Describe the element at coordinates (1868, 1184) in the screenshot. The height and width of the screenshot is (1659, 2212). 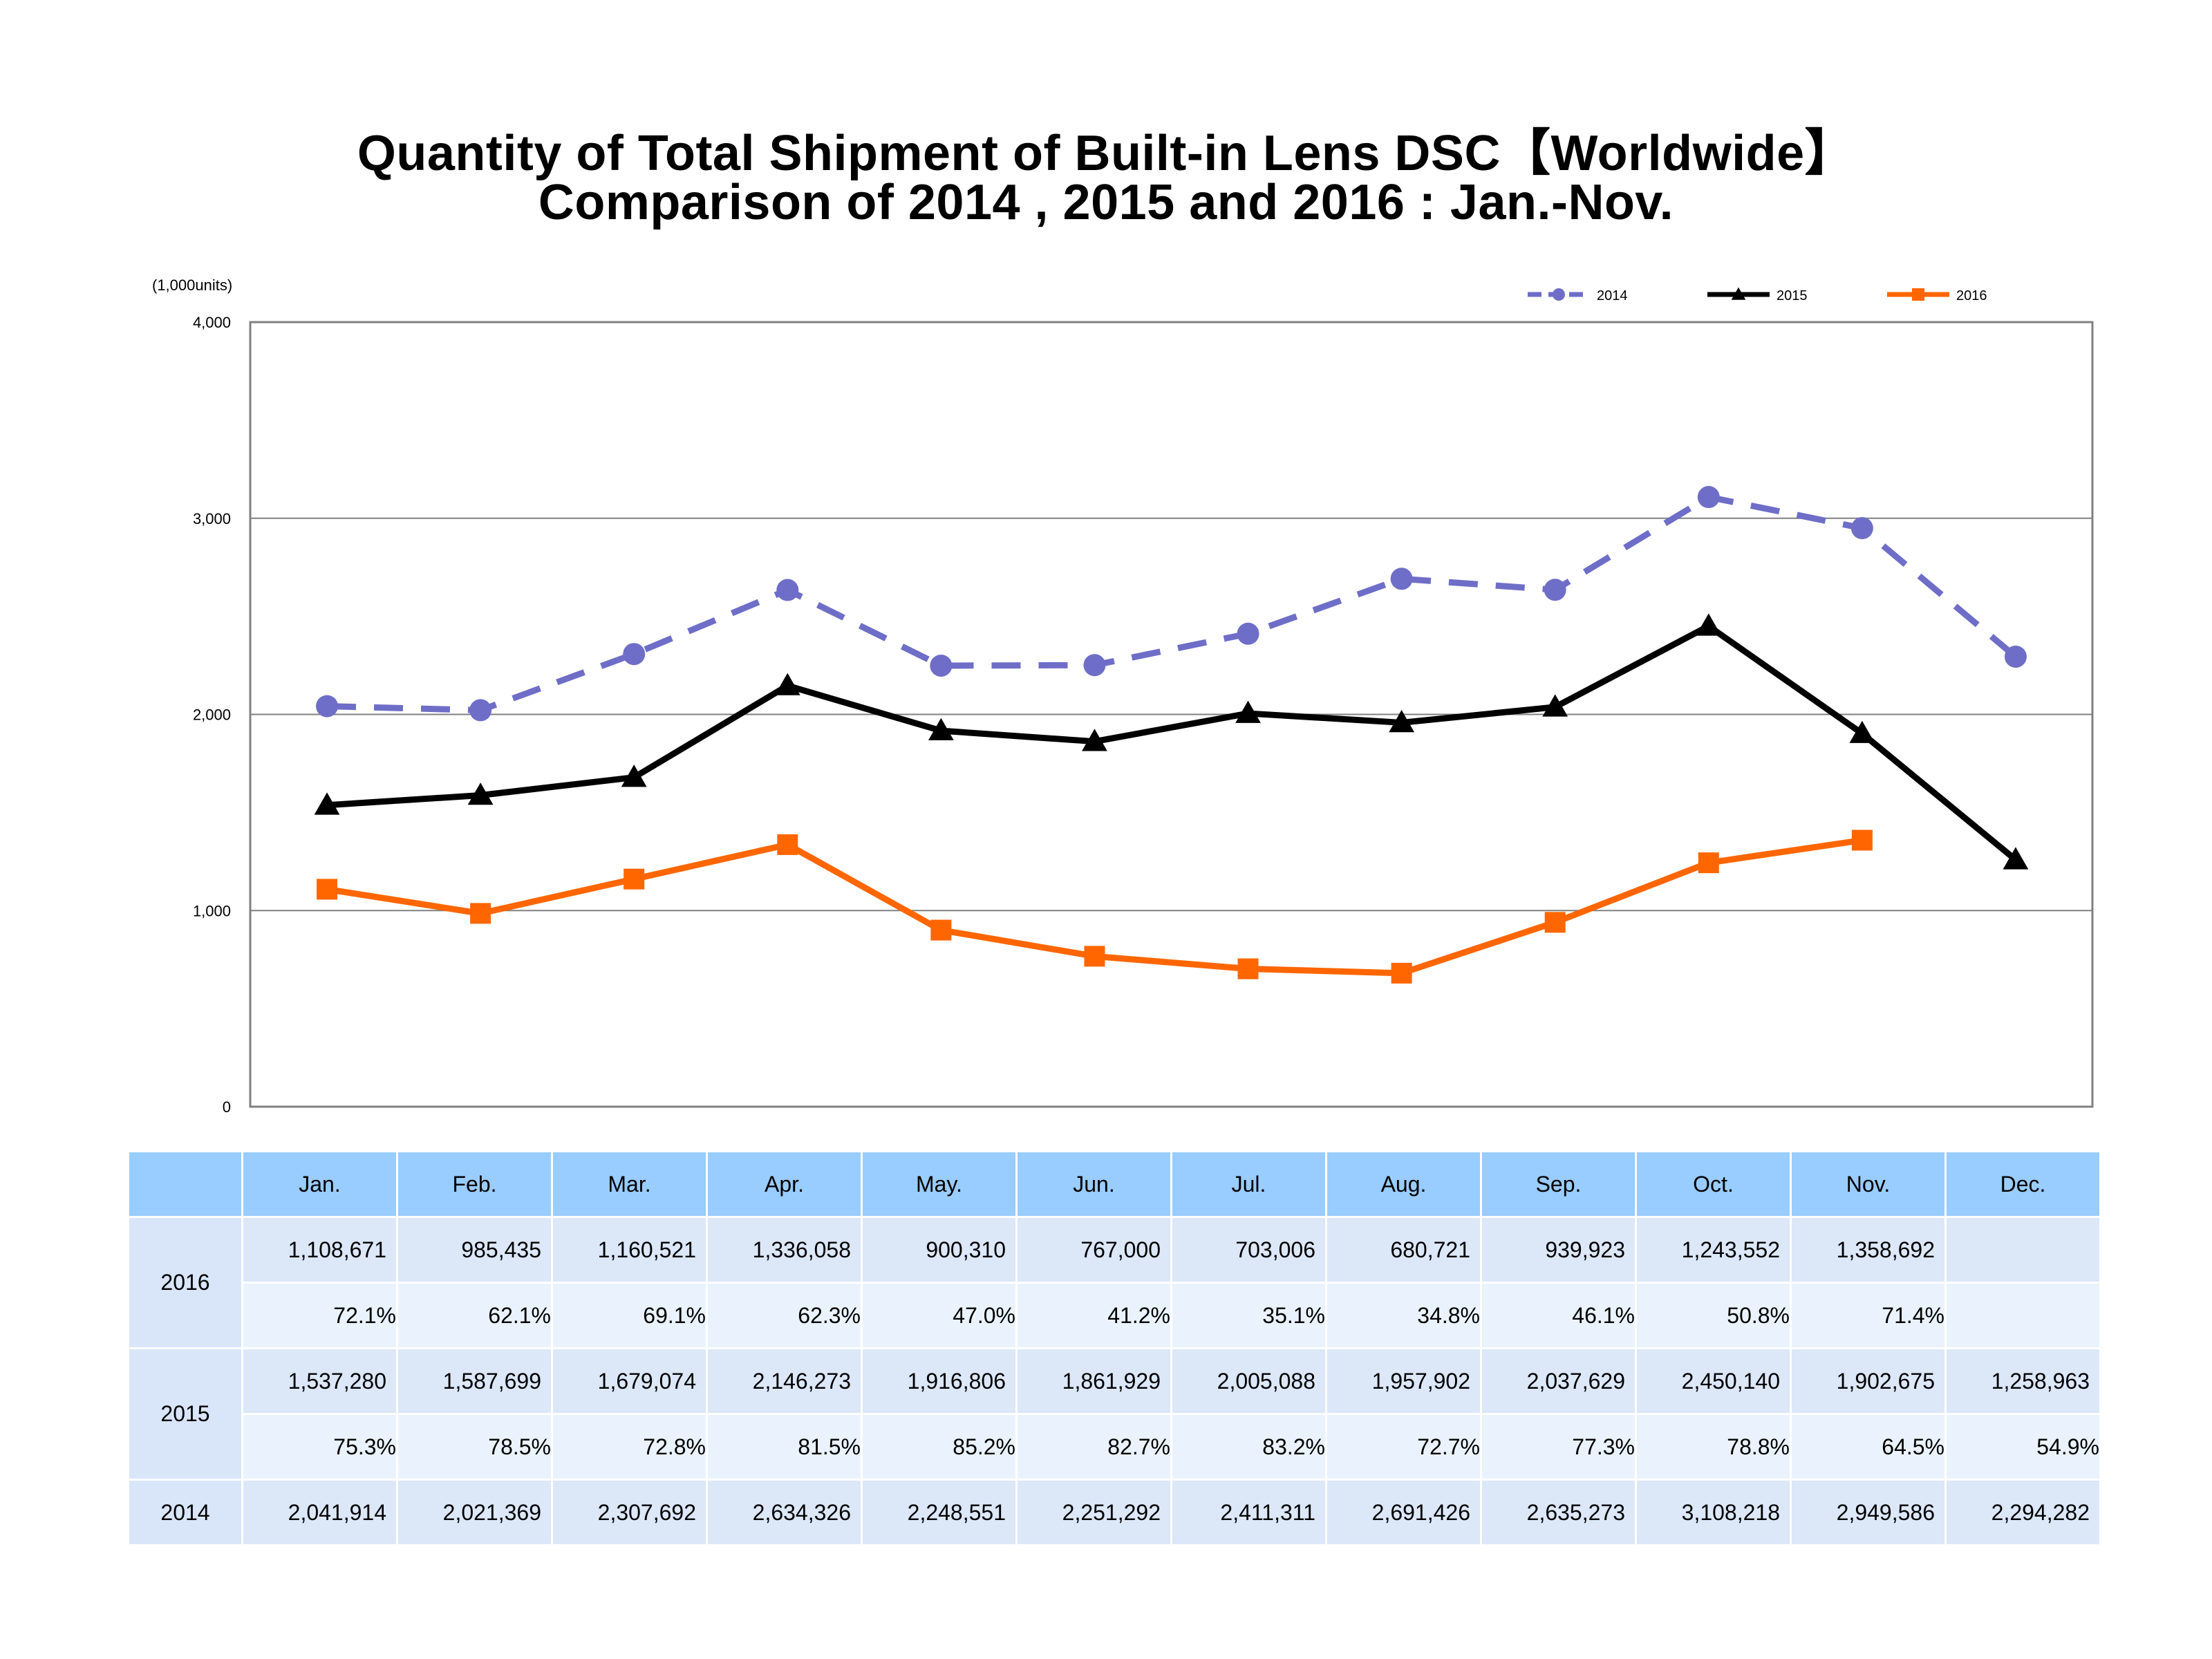
I see `month-header: Nov.` at that location.